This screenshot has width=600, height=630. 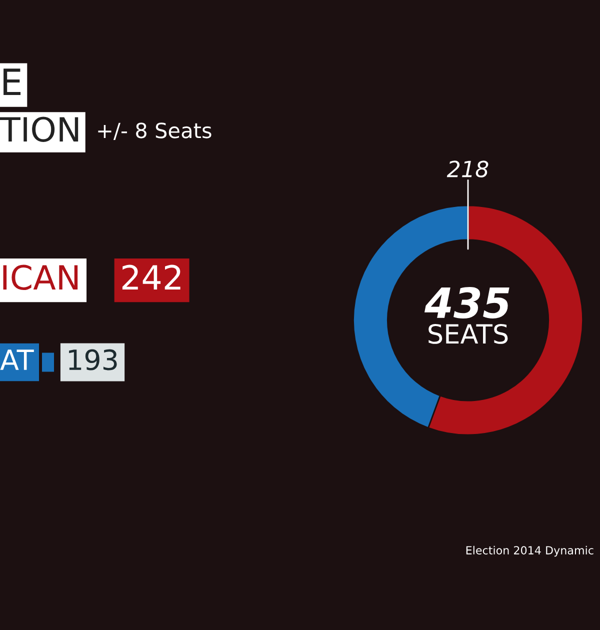 What do you see at coordinates (468, 334) in the screenshot?
I see `text: SEATS` at bounding box center [468, 334].